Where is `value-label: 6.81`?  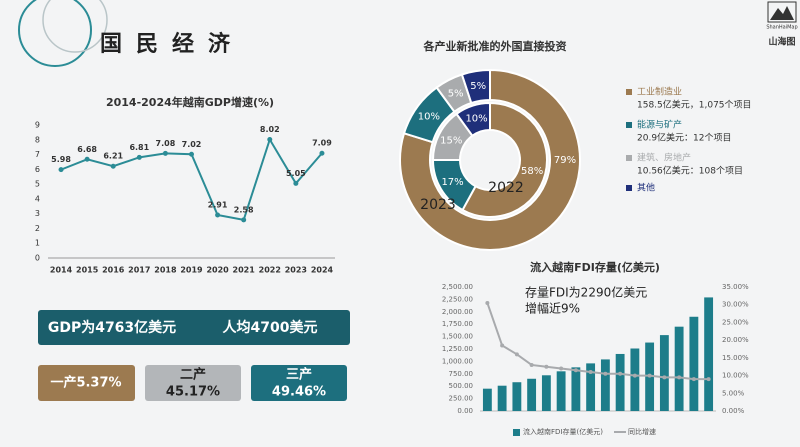
value-label: 6.81 is located at coordinates (139, 147).